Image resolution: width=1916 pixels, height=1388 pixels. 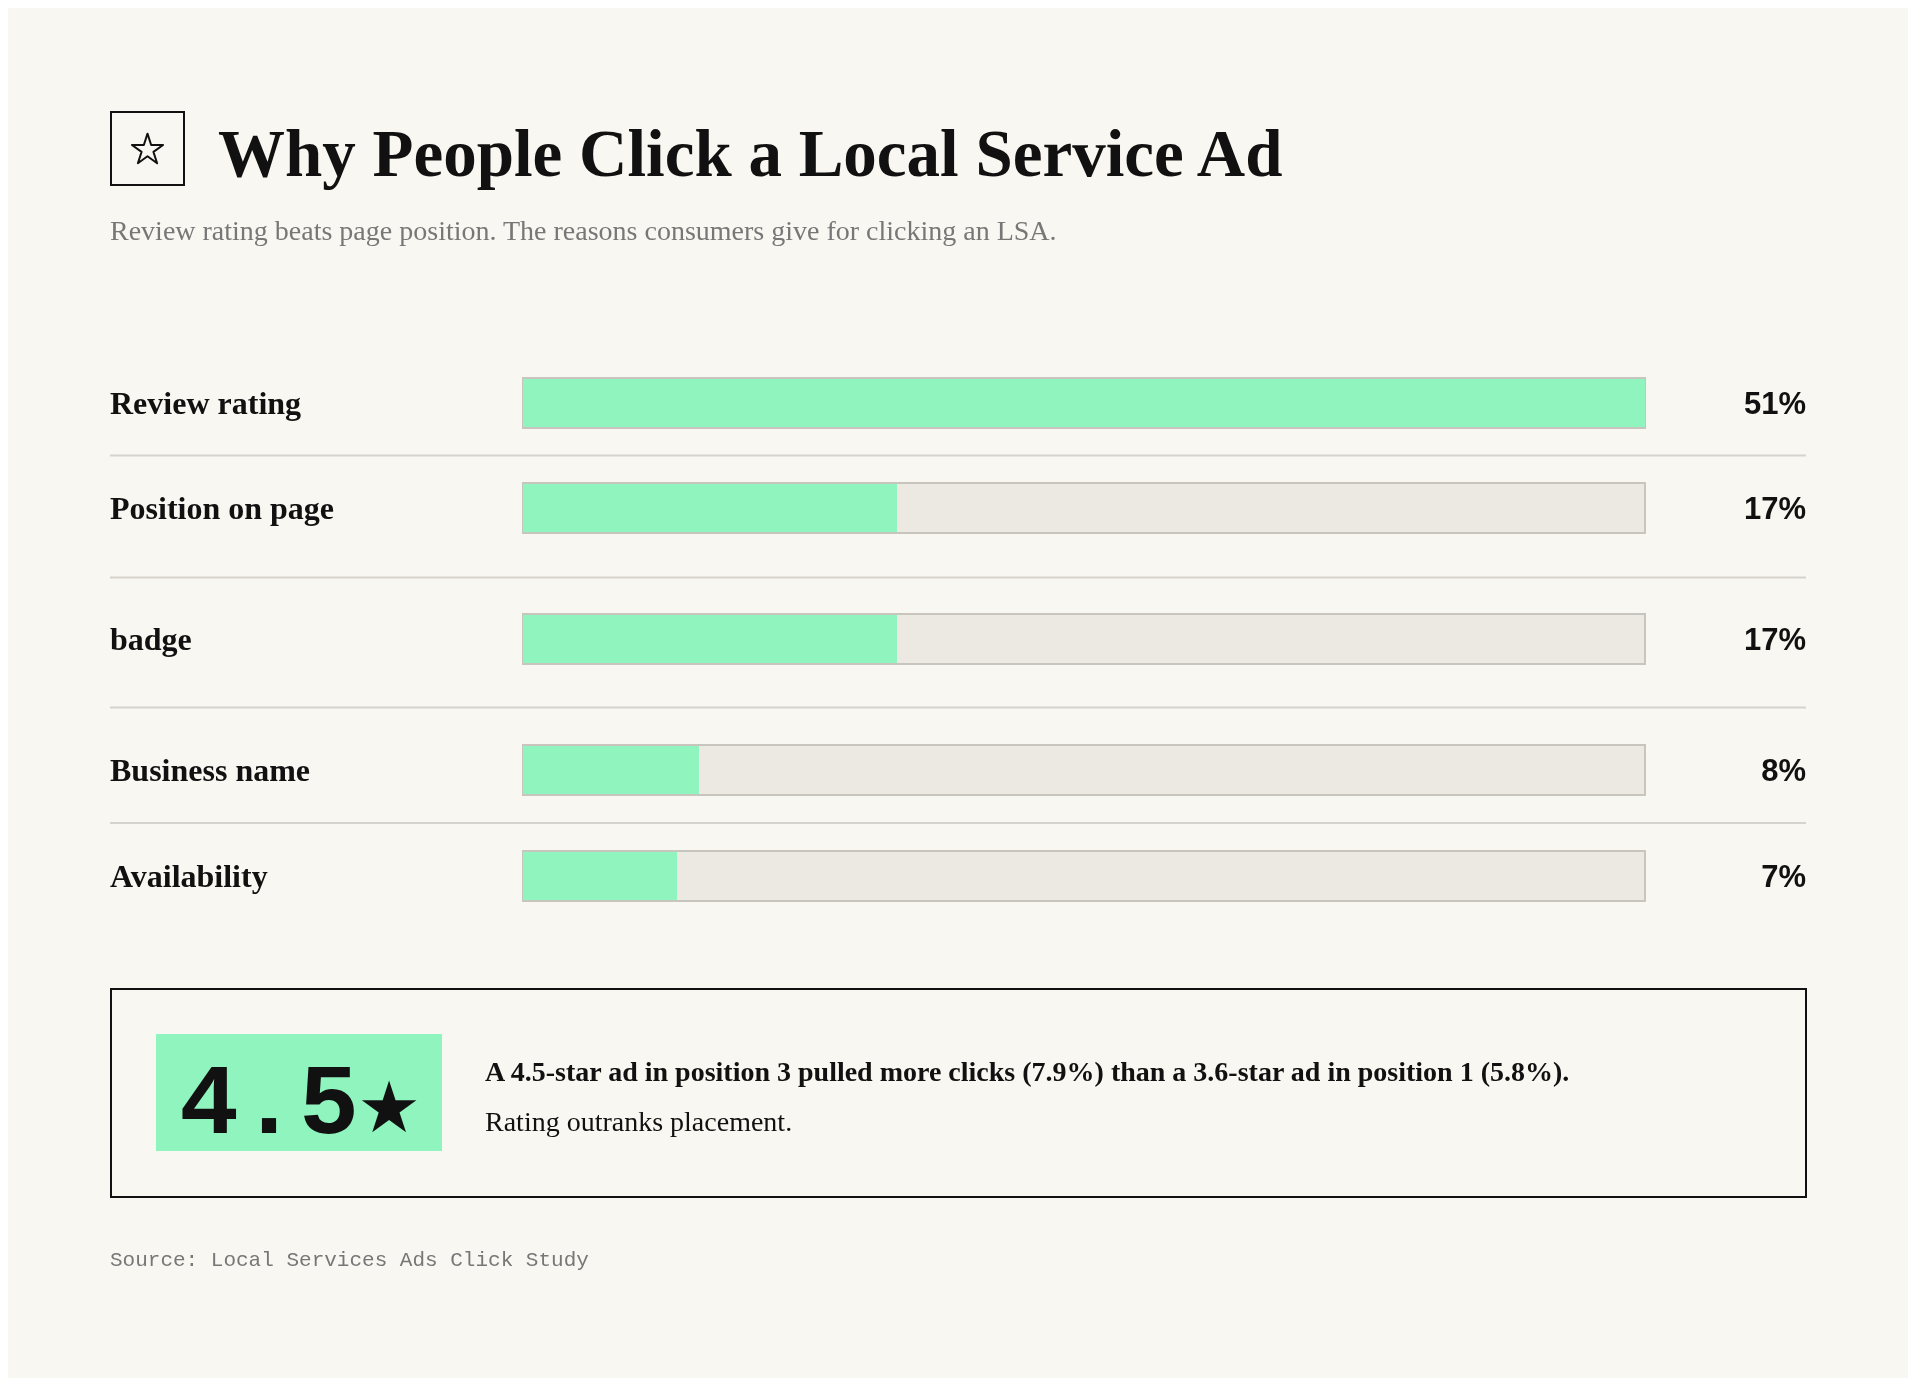 What do you see at coordinates (210, 770) in the screenshot?
I see `y-tick-label: Business name` at bounding box center [210, 770].